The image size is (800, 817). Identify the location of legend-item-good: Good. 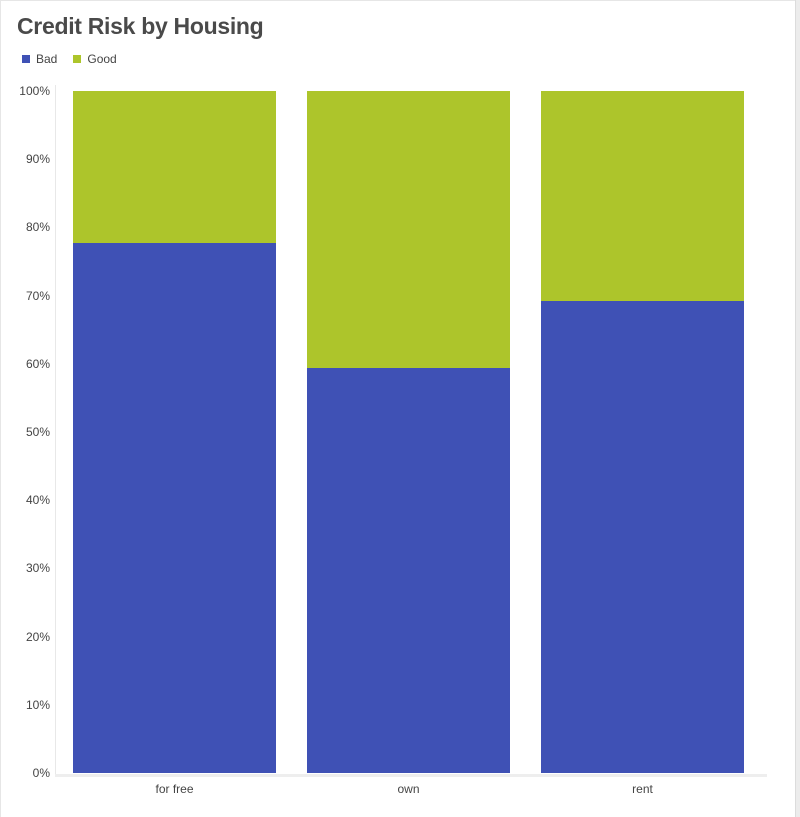
(95, 59).